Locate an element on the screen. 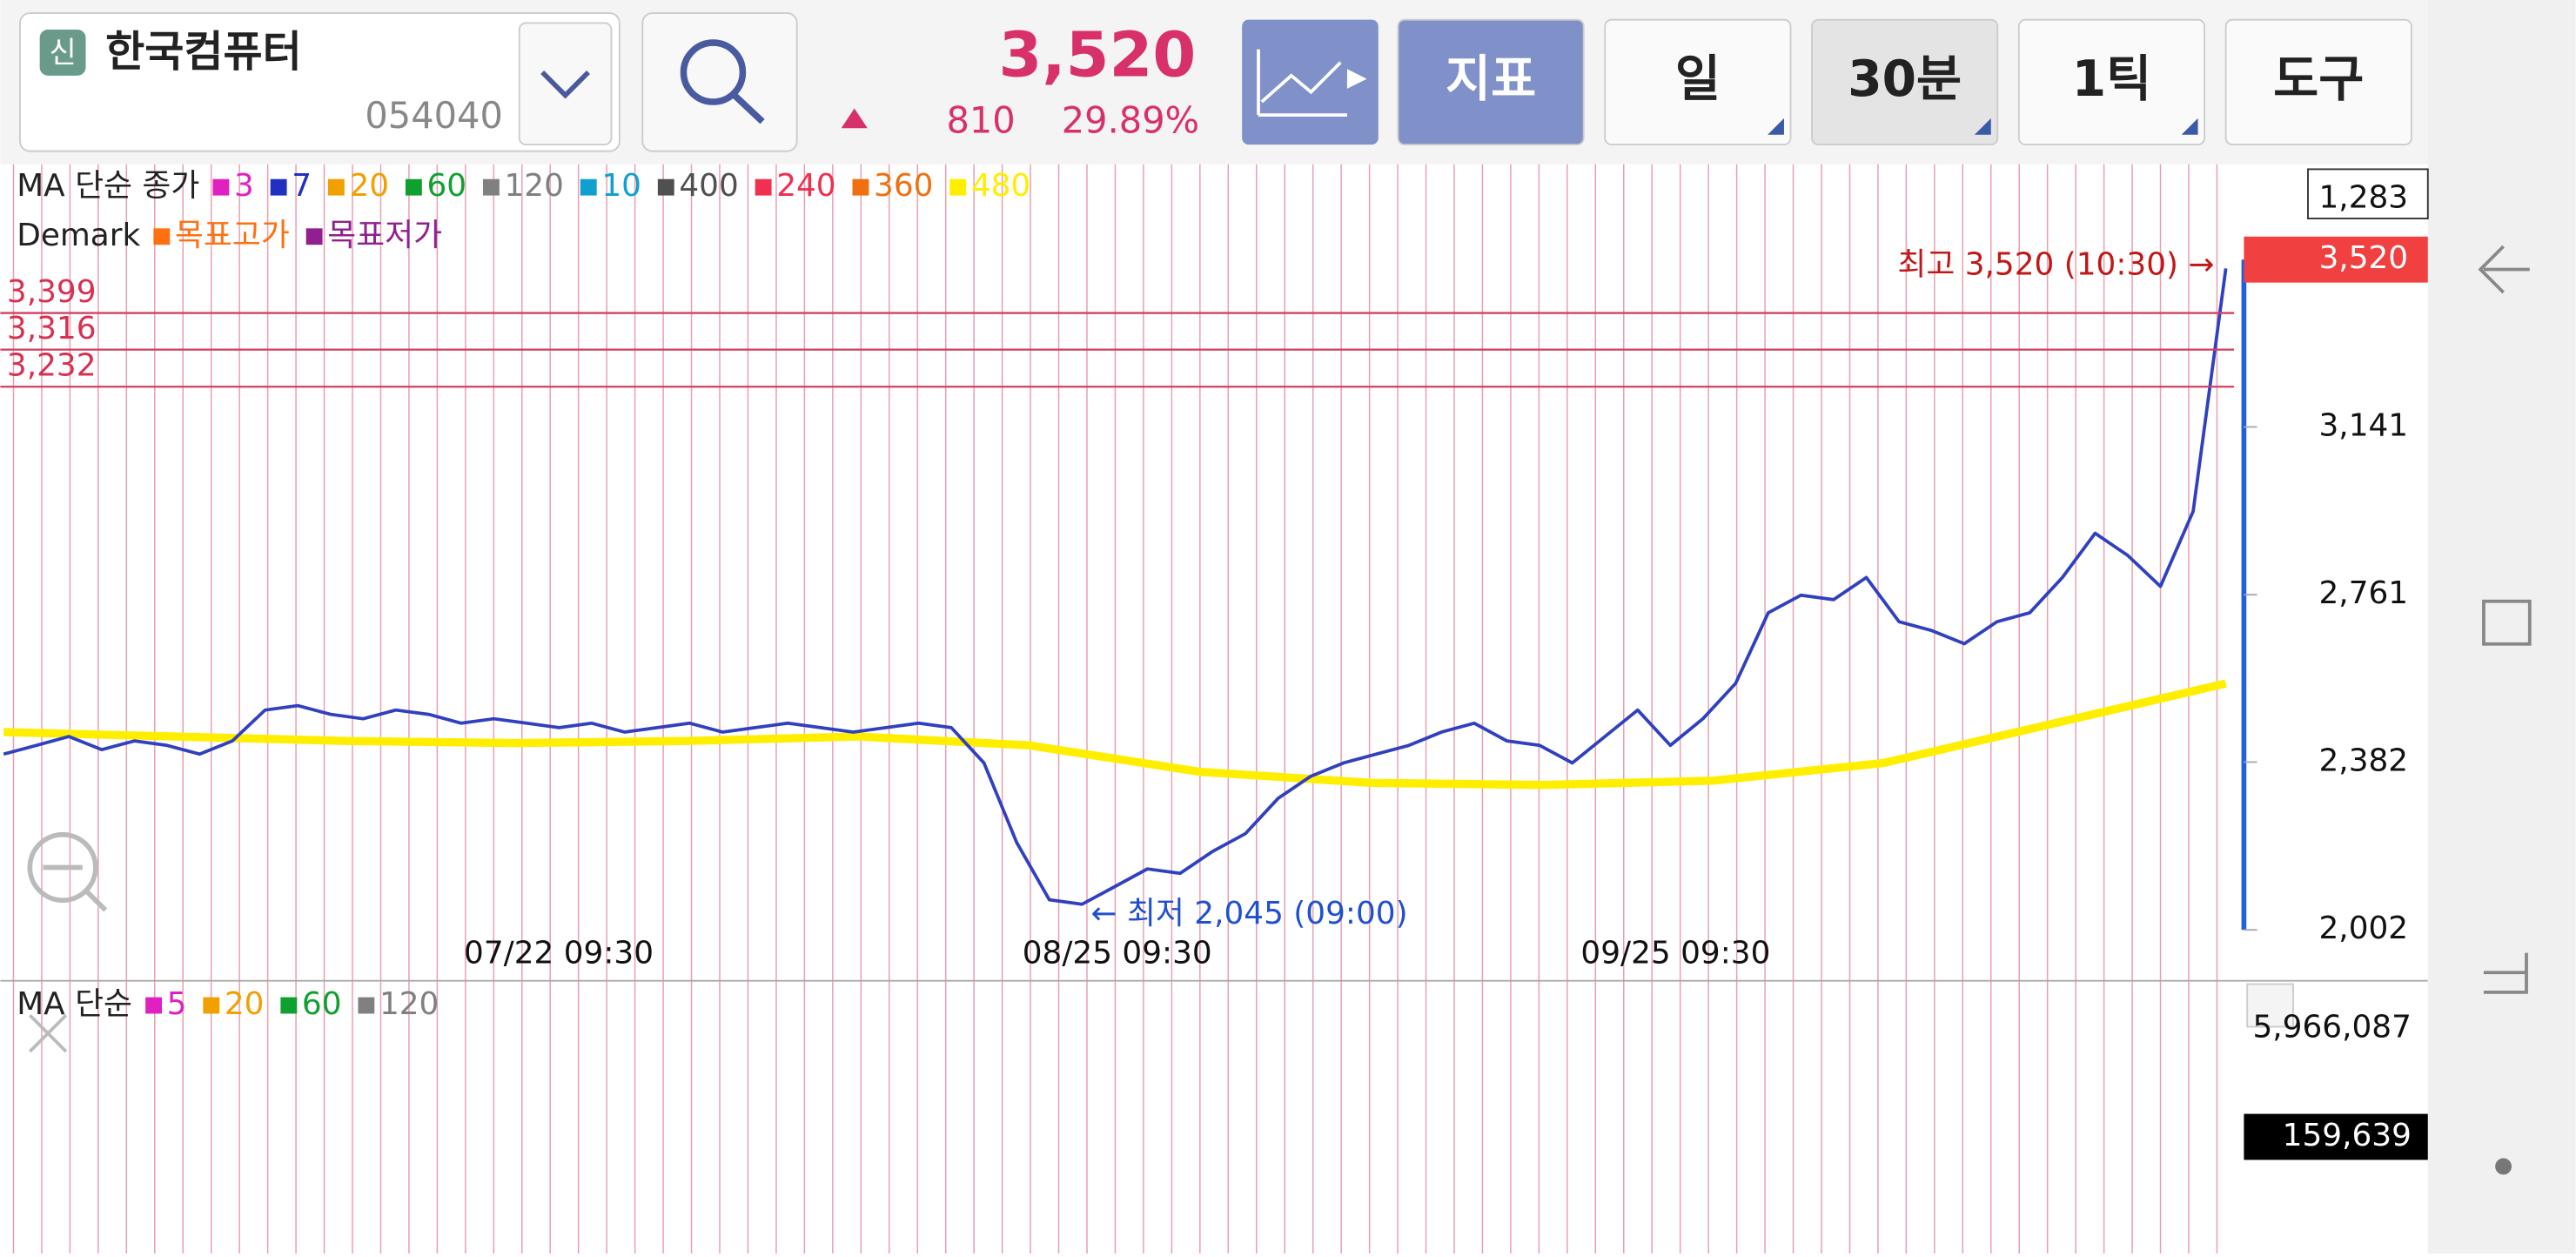 This screenshot has height=1257, width=2576. close-pane is located at coordinates (49, 1033).